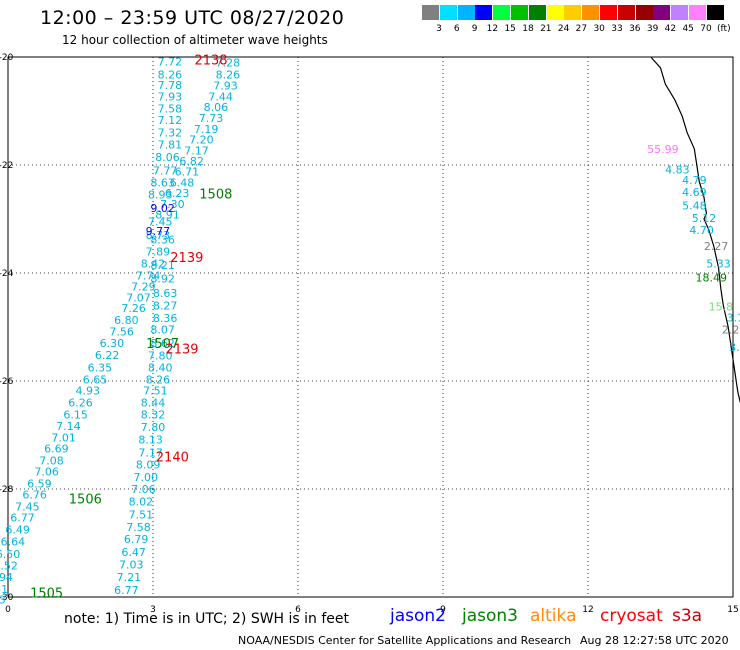 This screenshot has height=650, width=740. What do you see at coordinates (167, 215) in the screenshot?
I see `wave-height-value: 8.91` at bounding box center [167, 215].